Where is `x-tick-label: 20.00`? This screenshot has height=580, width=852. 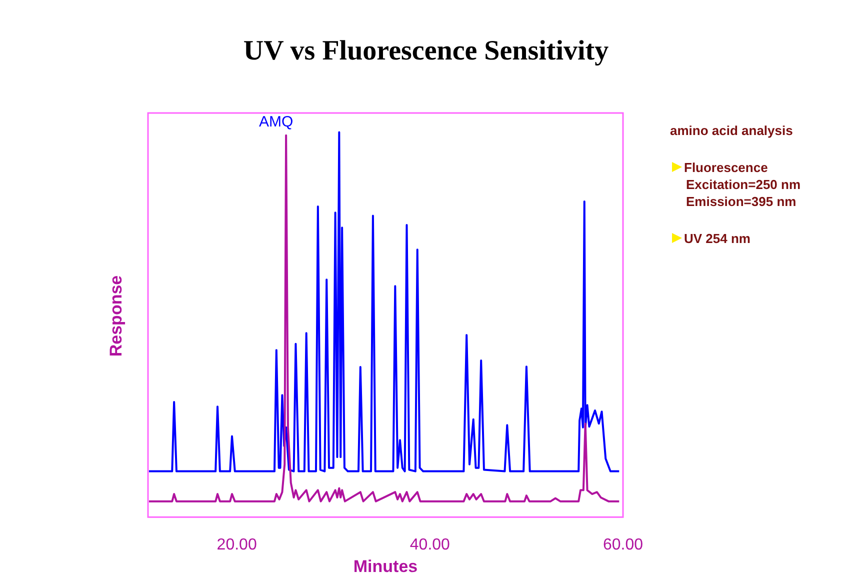 x-tick-label: 20.00 is located at coordinates (236, 545).